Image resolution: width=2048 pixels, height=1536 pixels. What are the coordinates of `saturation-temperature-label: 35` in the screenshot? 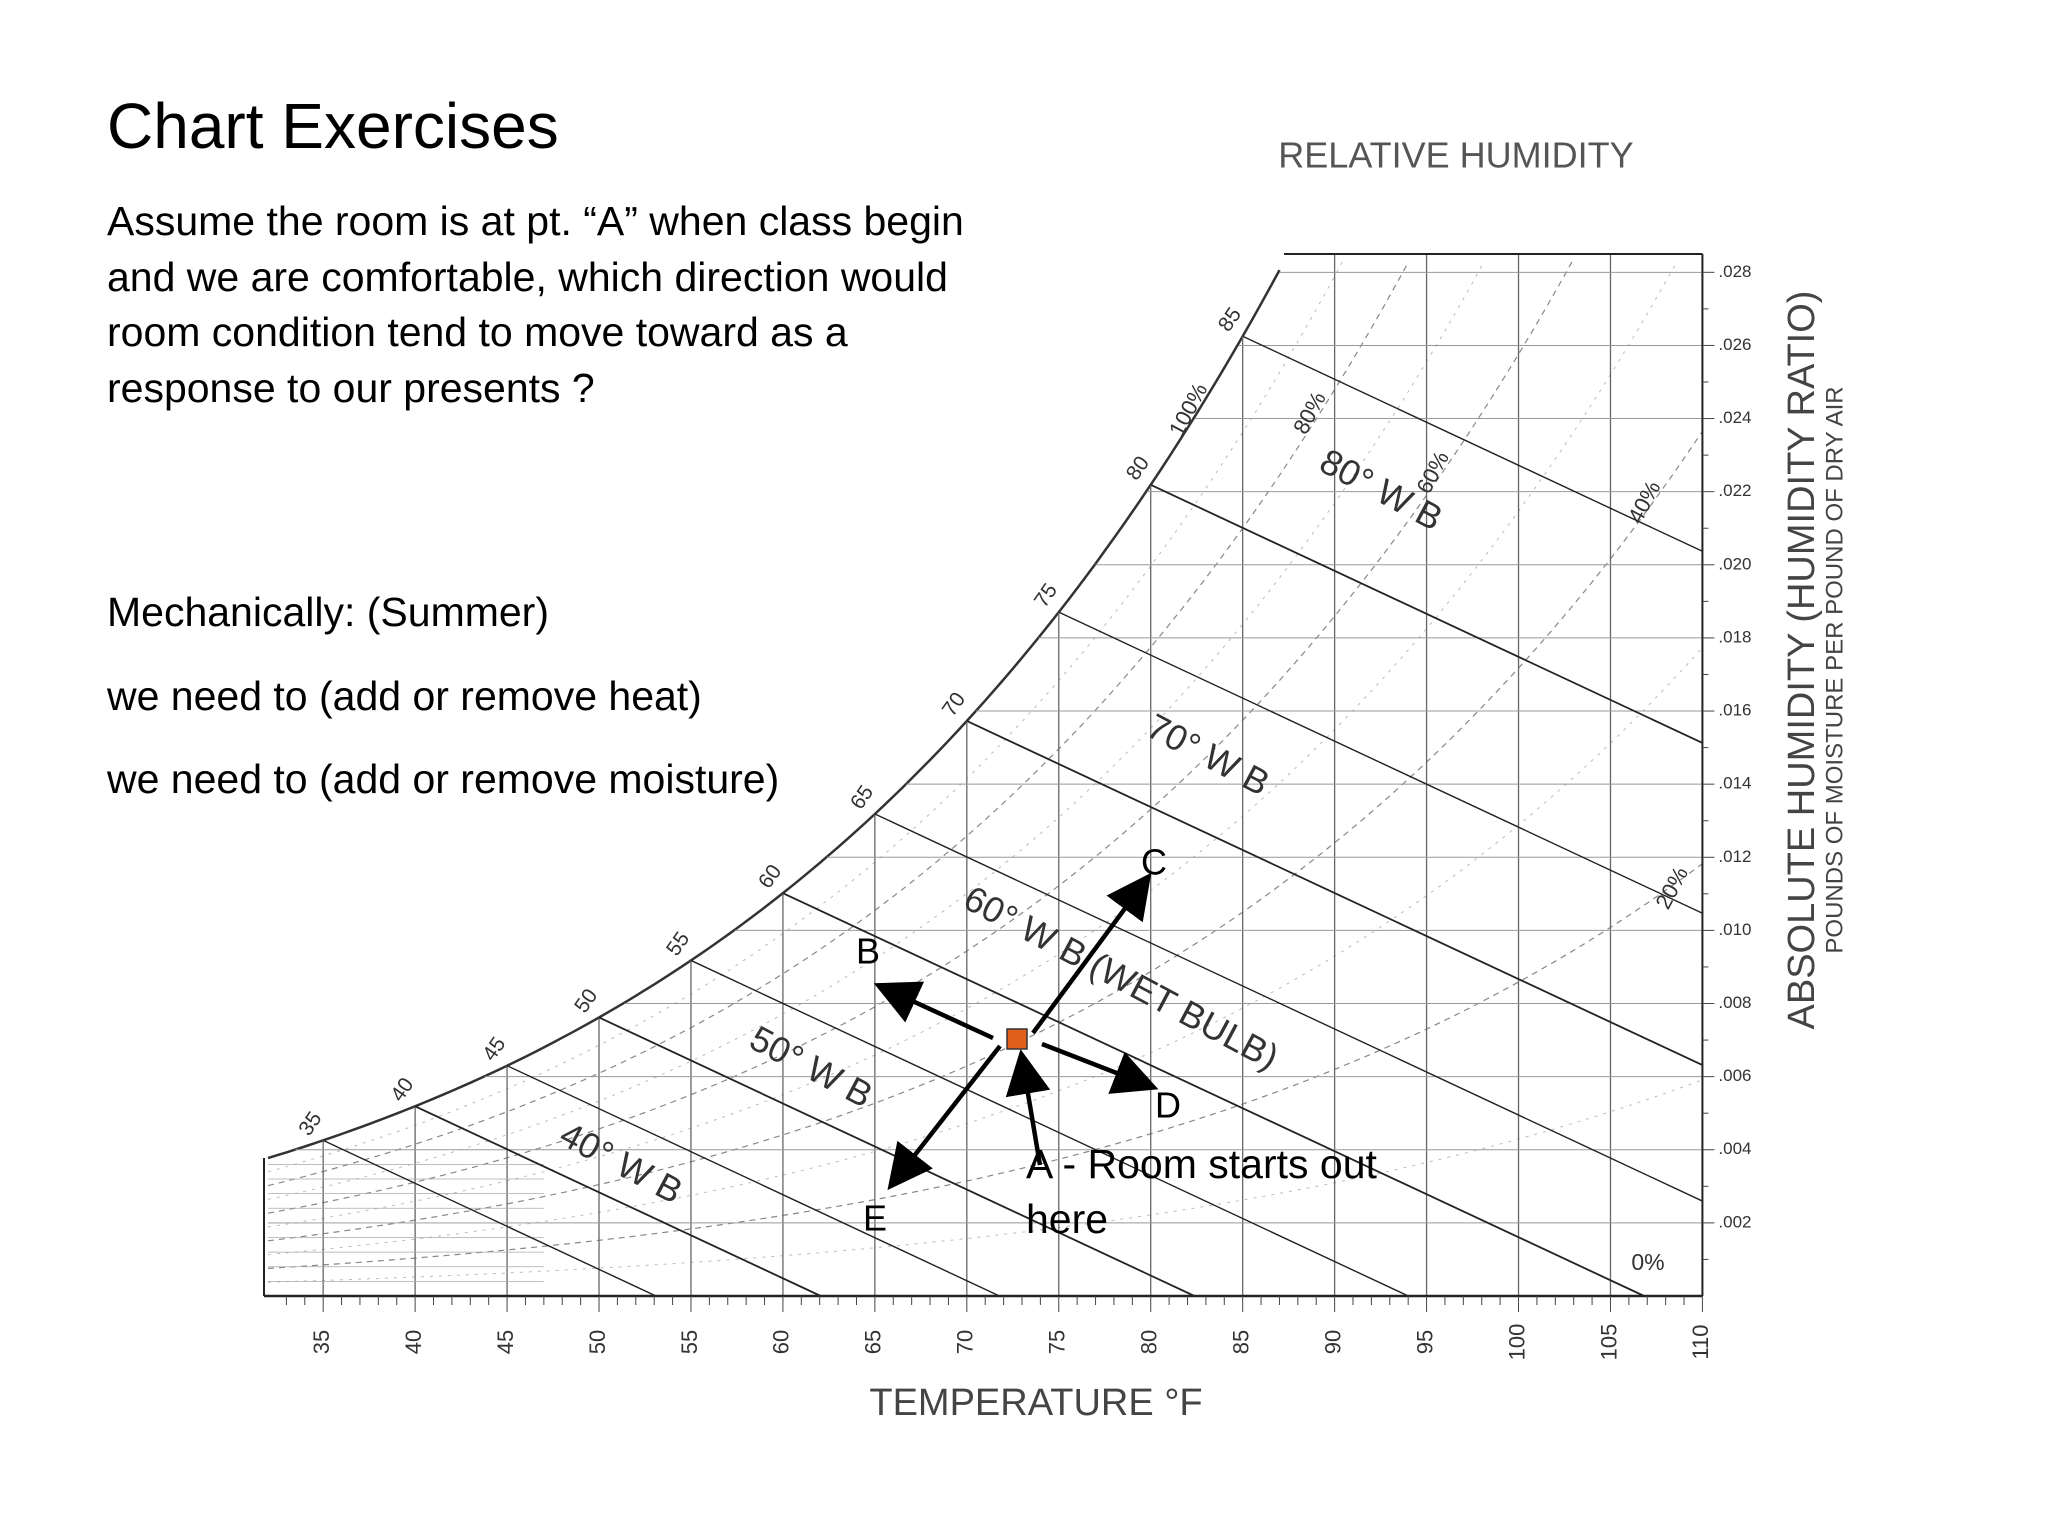 It's located at (310, 1124).